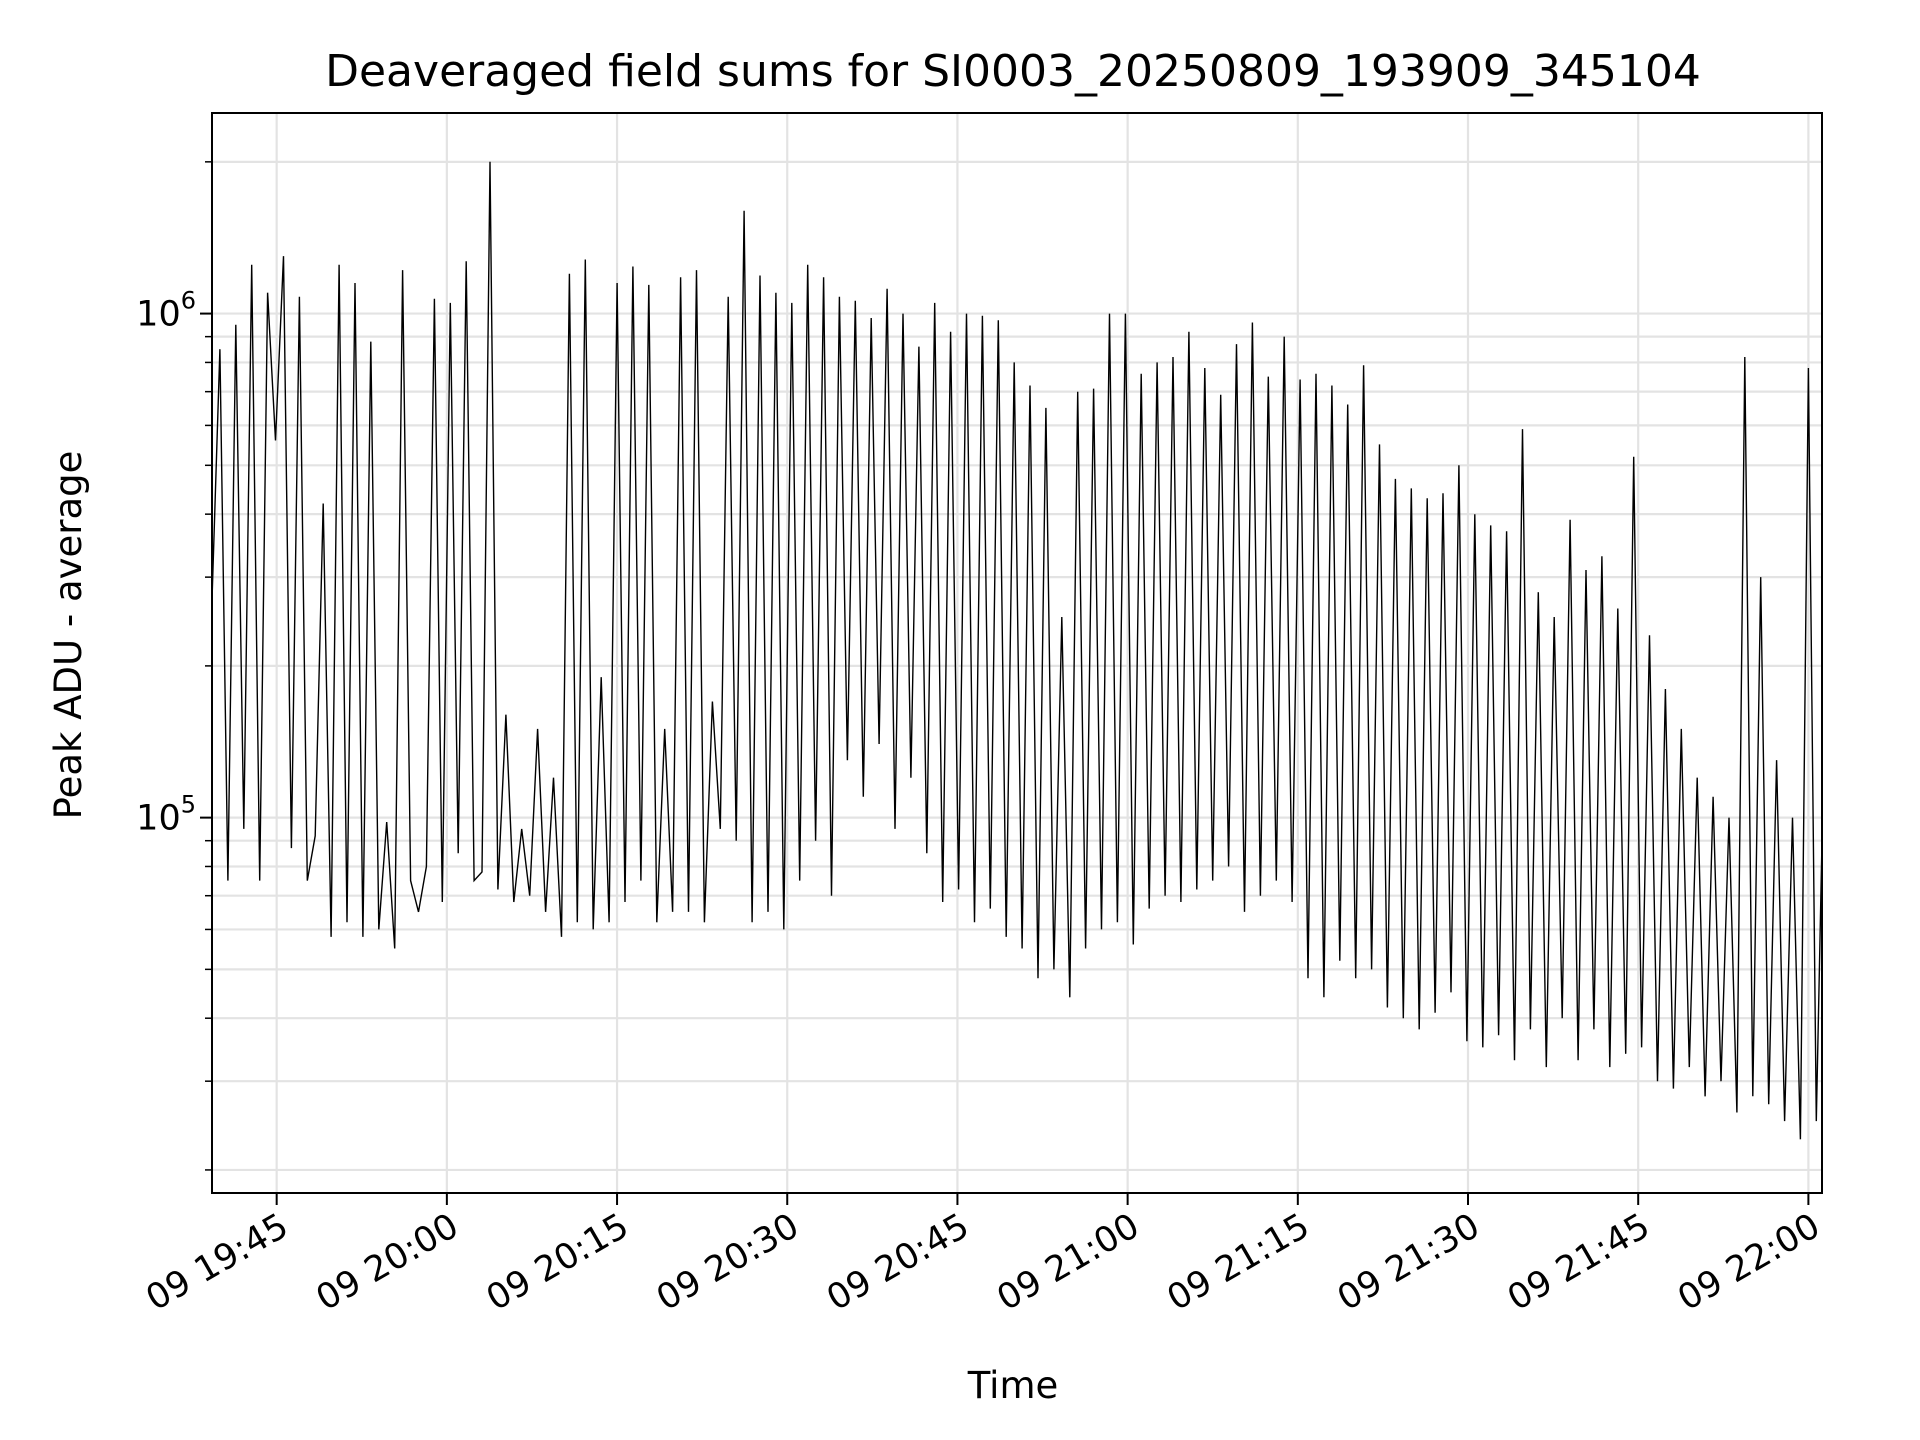 The image size is (1920, 1440). I want to click on y-tick-label: 10⁵, so click(166, 815).